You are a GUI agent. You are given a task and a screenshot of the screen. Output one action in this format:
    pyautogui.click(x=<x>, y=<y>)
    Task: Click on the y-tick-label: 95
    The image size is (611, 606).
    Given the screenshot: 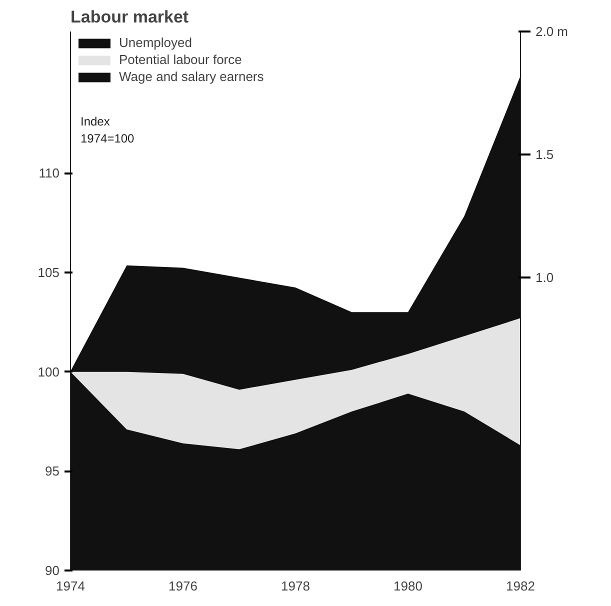 What is the action you would take?
    pyautogui.click(x=52, y=471)
    